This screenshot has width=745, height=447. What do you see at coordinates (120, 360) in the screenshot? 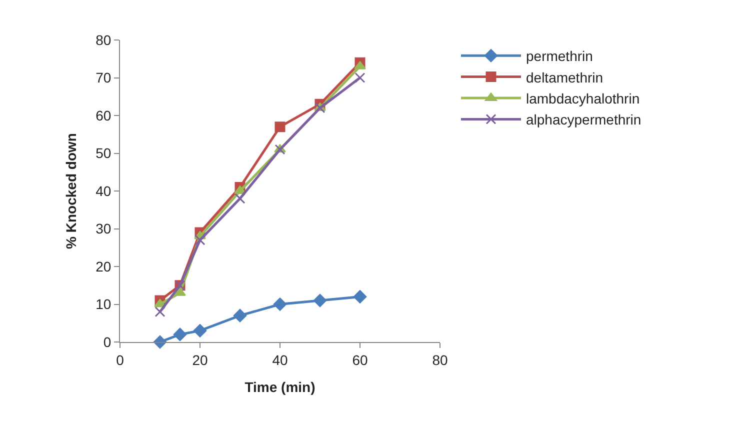
I see `x-tick-label: 0` at bounding box center [120, 360].